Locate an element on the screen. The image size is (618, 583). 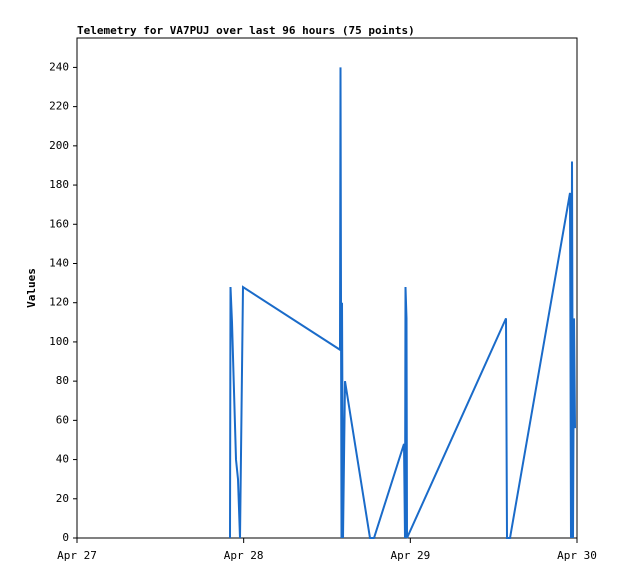
x-tick-label: Apr 29 is located at coordinates (410, 555).